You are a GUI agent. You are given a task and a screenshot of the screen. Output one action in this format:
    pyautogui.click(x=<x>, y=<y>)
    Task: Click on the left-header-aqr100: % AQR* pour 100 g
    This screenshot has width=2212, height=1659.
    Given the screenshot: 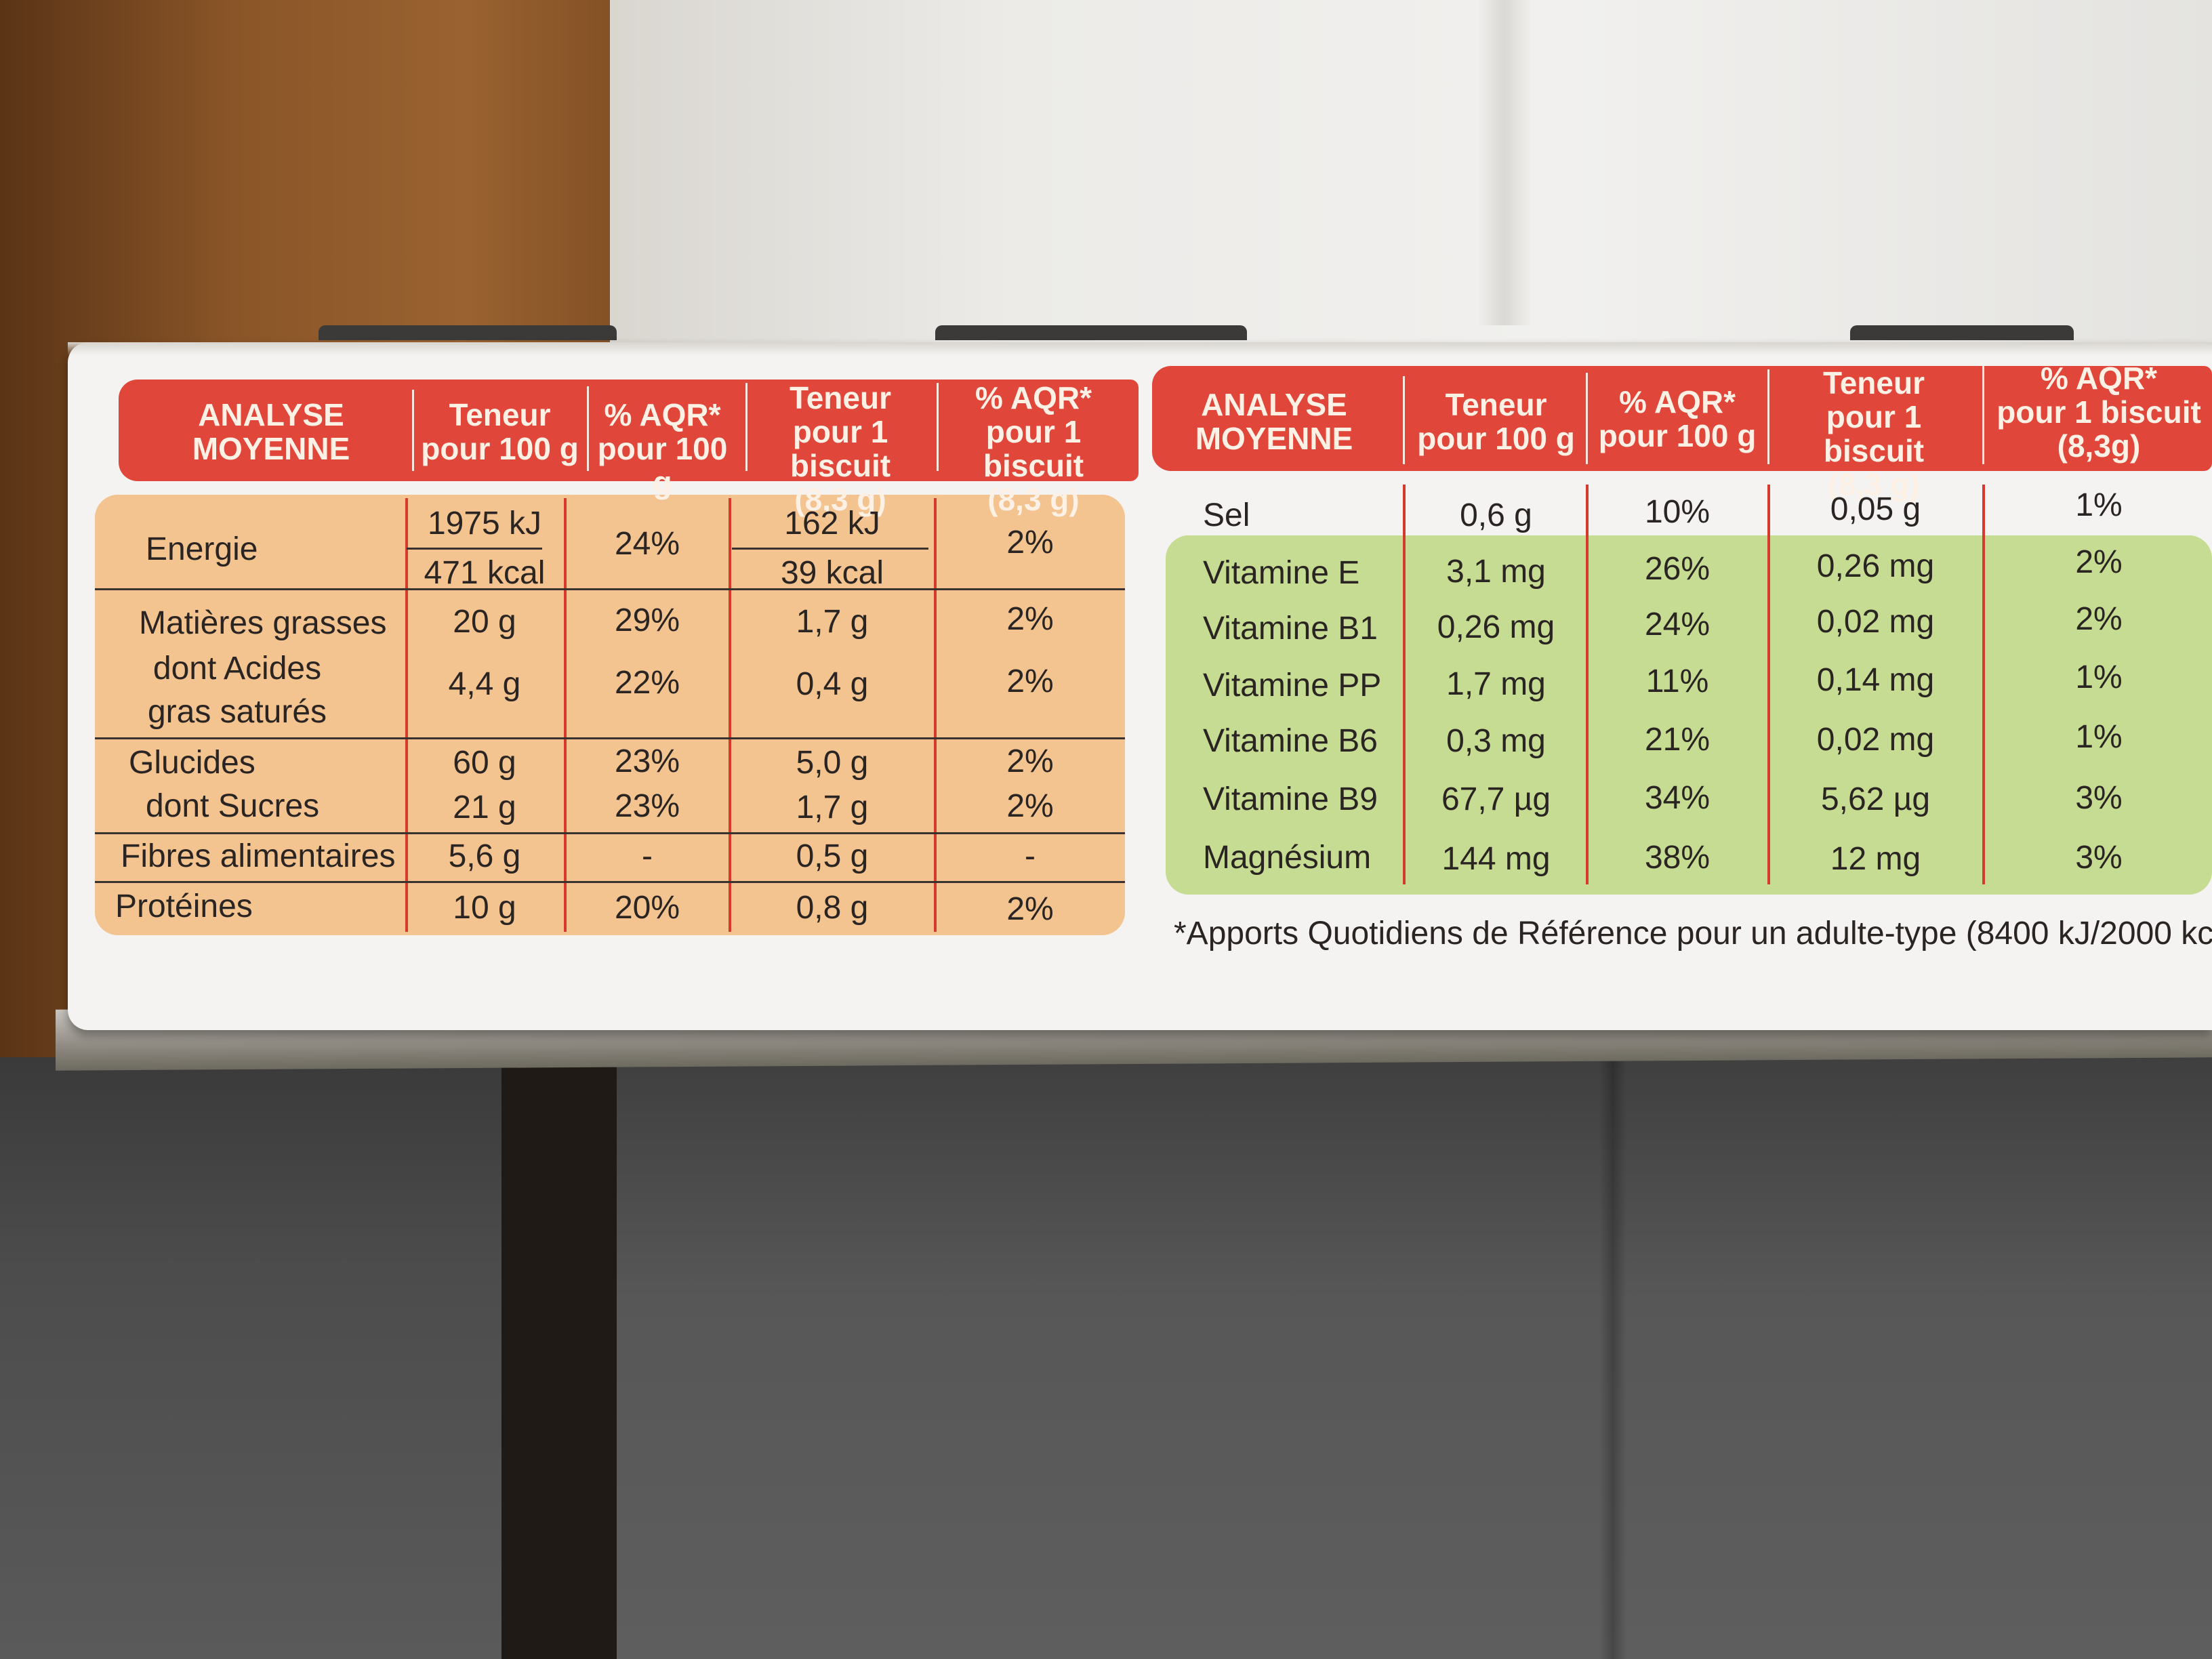 What is the action you would take?
    pyautogui.click(x=662, y=449)
    